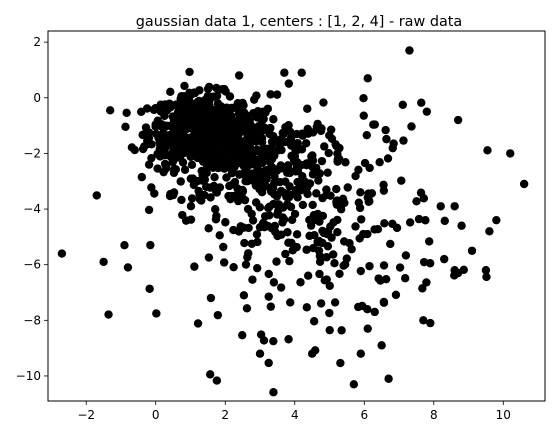  I want to click on y-tick-label: −4, so click(32, 209).